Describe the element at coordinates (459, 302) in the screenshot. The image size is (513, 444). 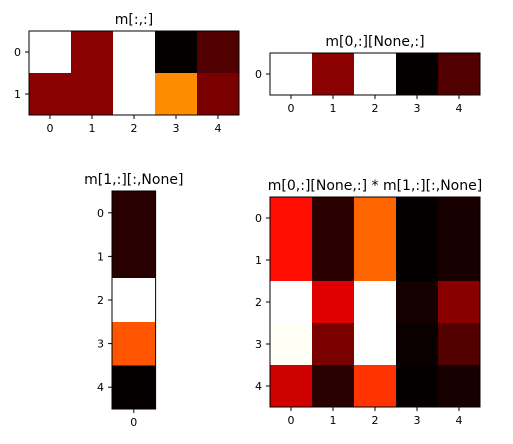
I see `heatmap-cell-r2-c4` at that location.